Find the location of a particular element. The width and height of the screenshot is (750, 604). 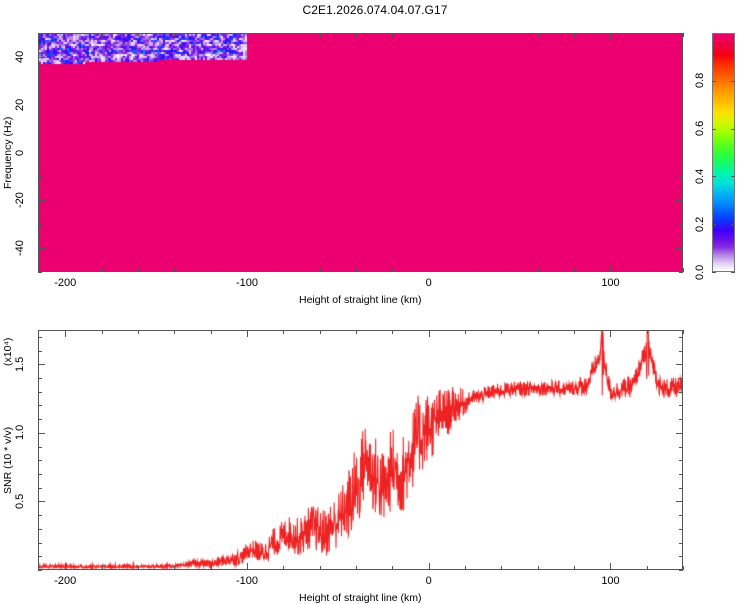

spectrogram-x-axis-label: Height of straight line (km) is located at coordinates (360, 300).